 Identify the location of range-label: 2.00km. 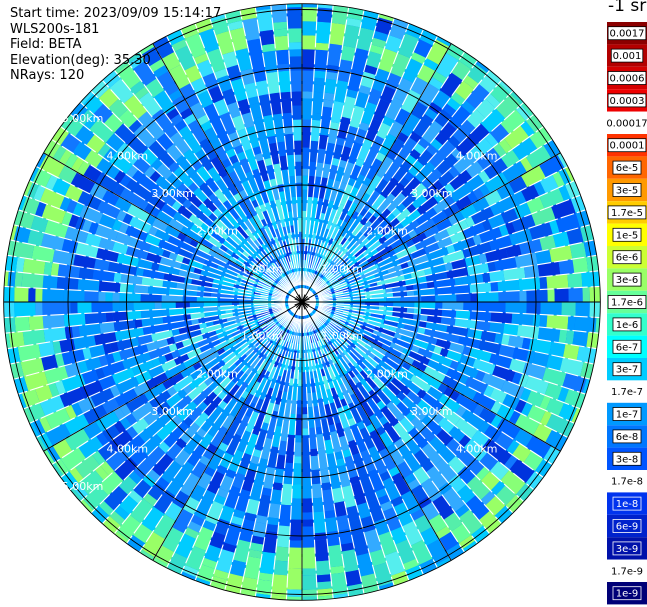
(217, 373).